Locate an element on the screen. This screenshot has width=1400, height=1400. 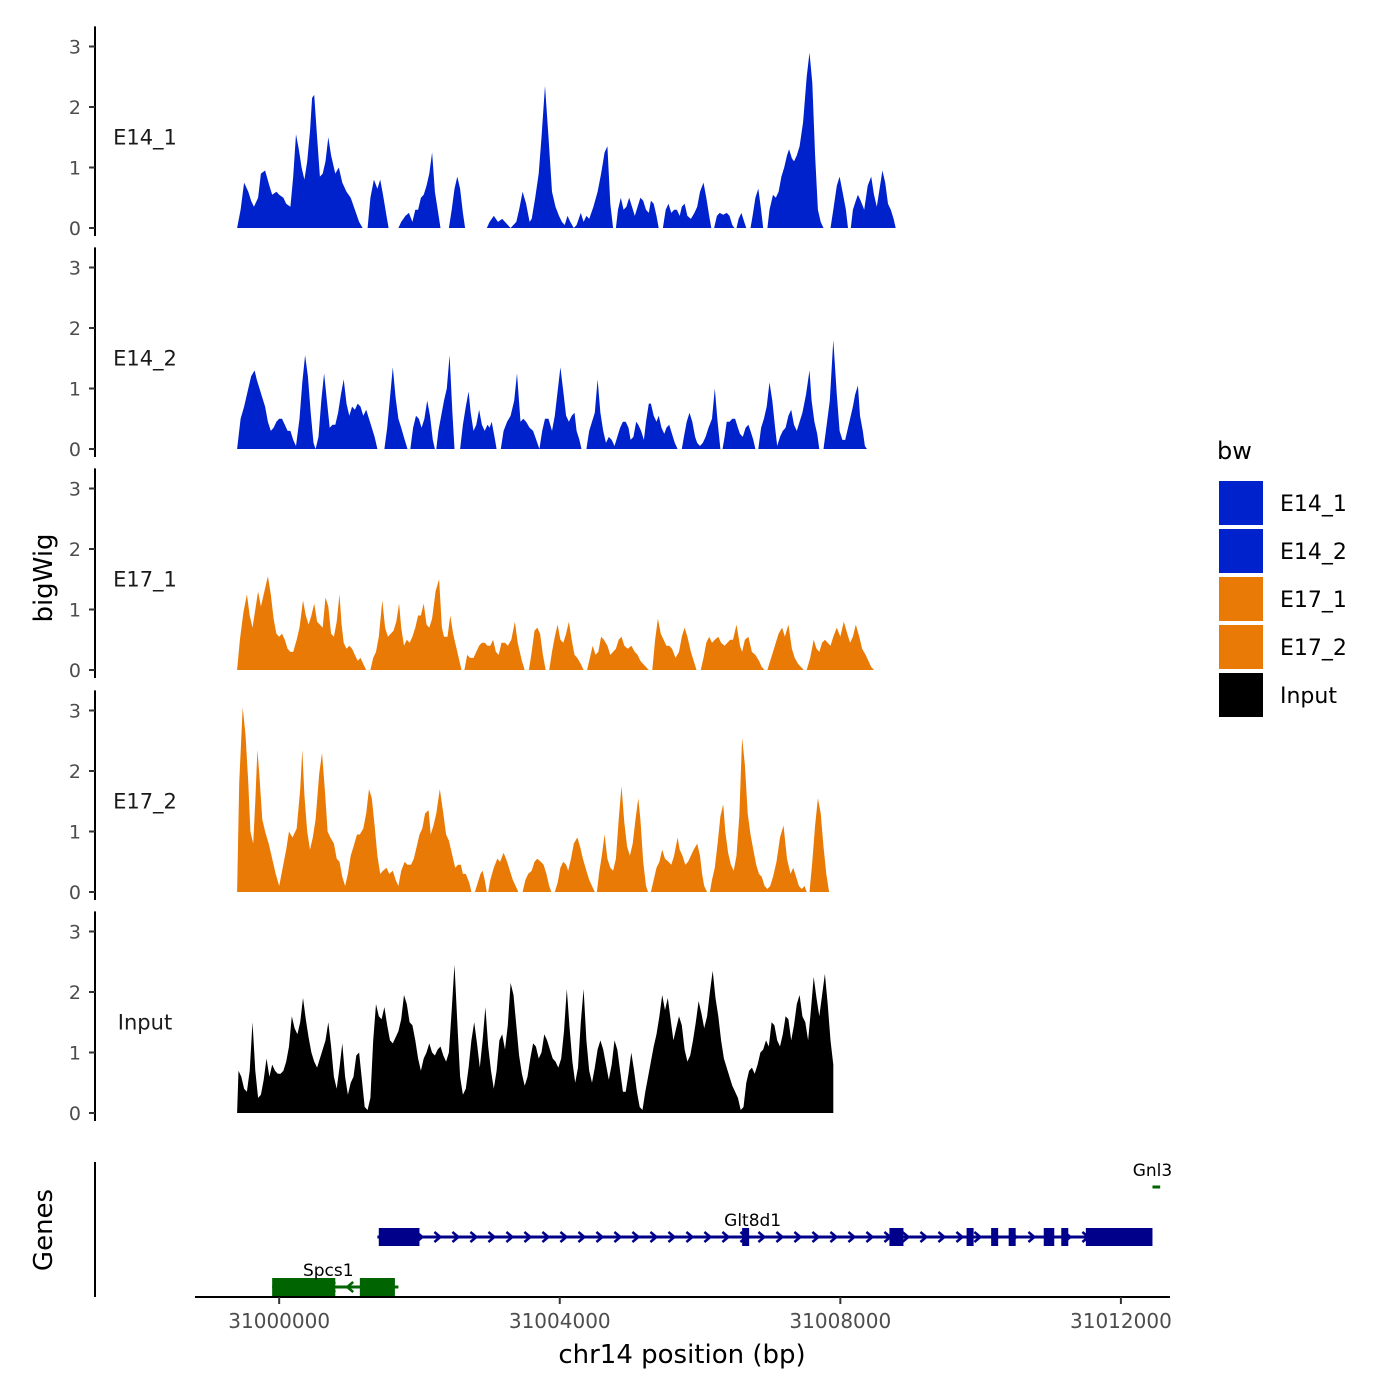
x-tick-label: 31004000 is located at coordinates (560, 1321).